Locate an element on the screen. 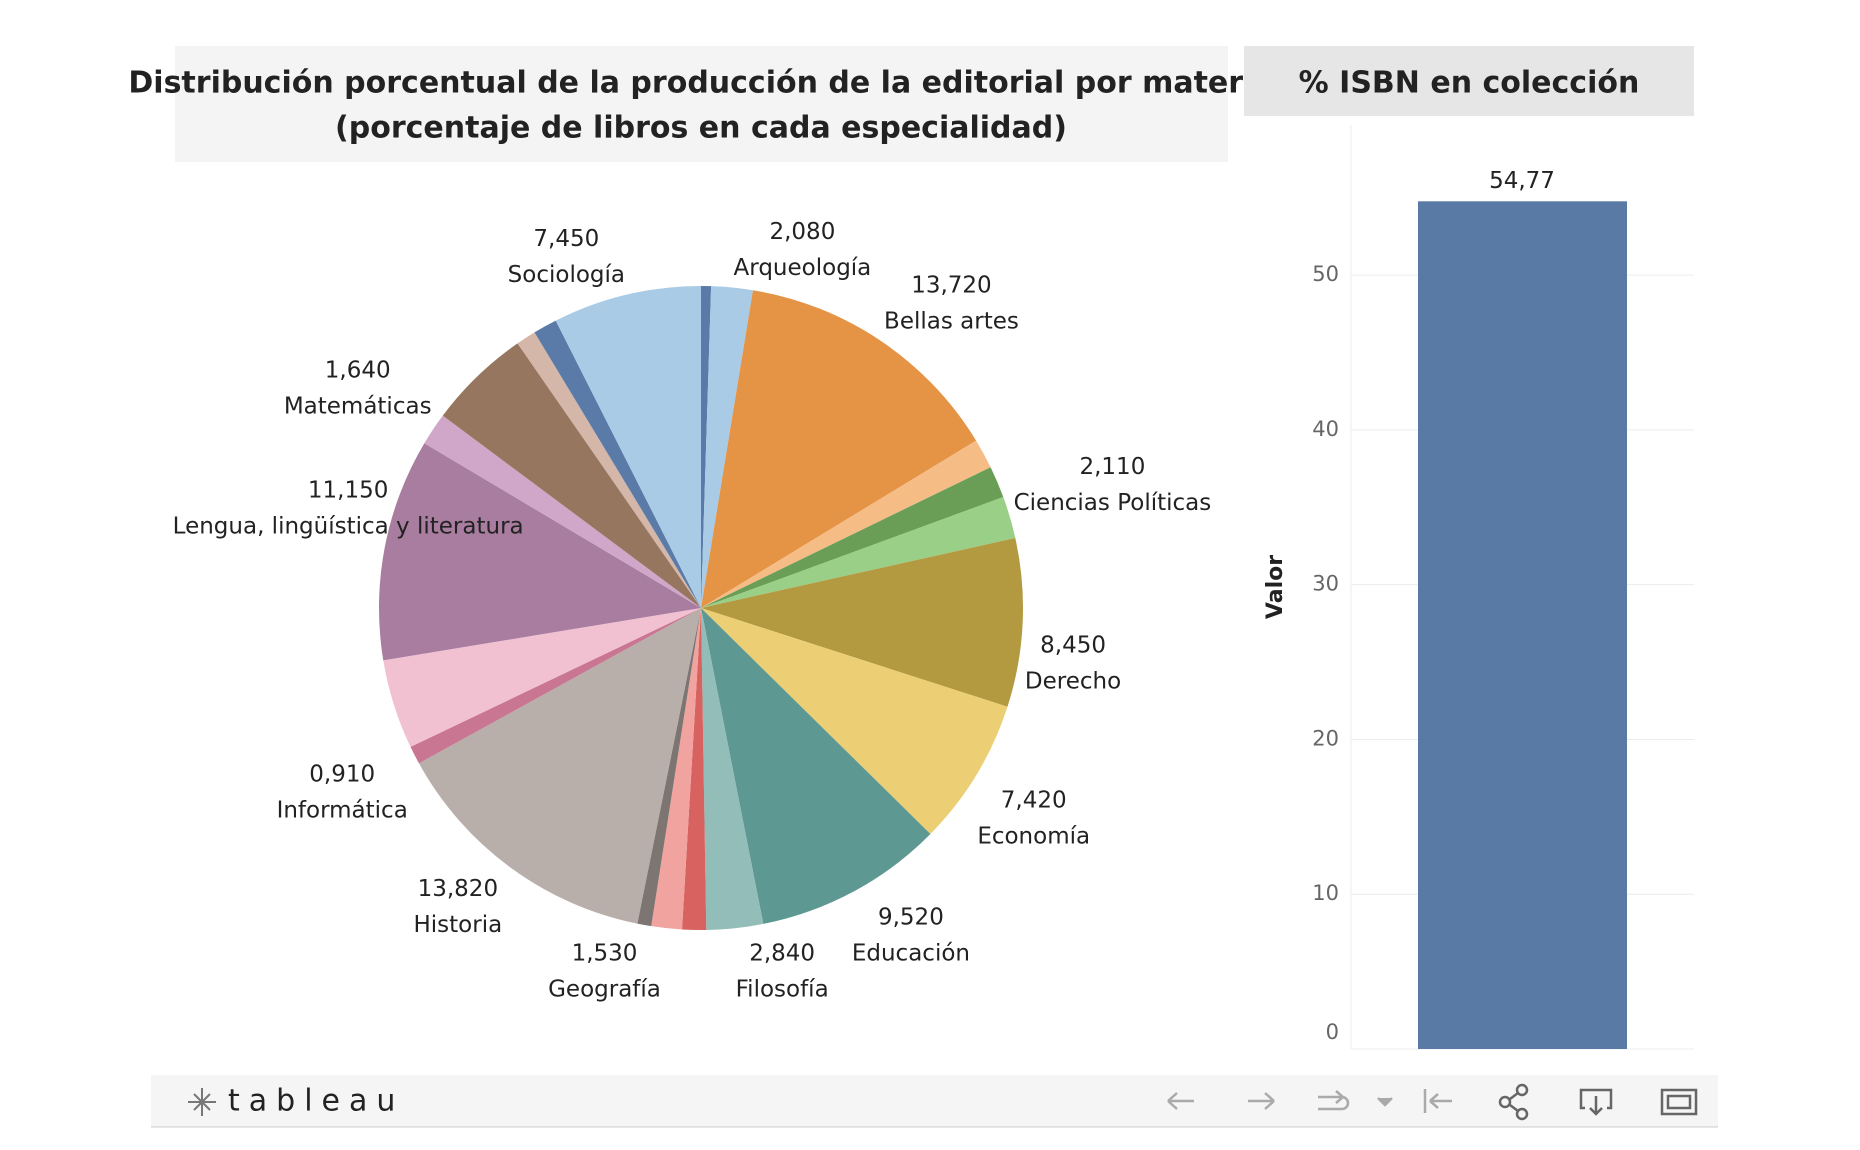  y-tick-label: 0 is located at coordinates (1332, 1032).